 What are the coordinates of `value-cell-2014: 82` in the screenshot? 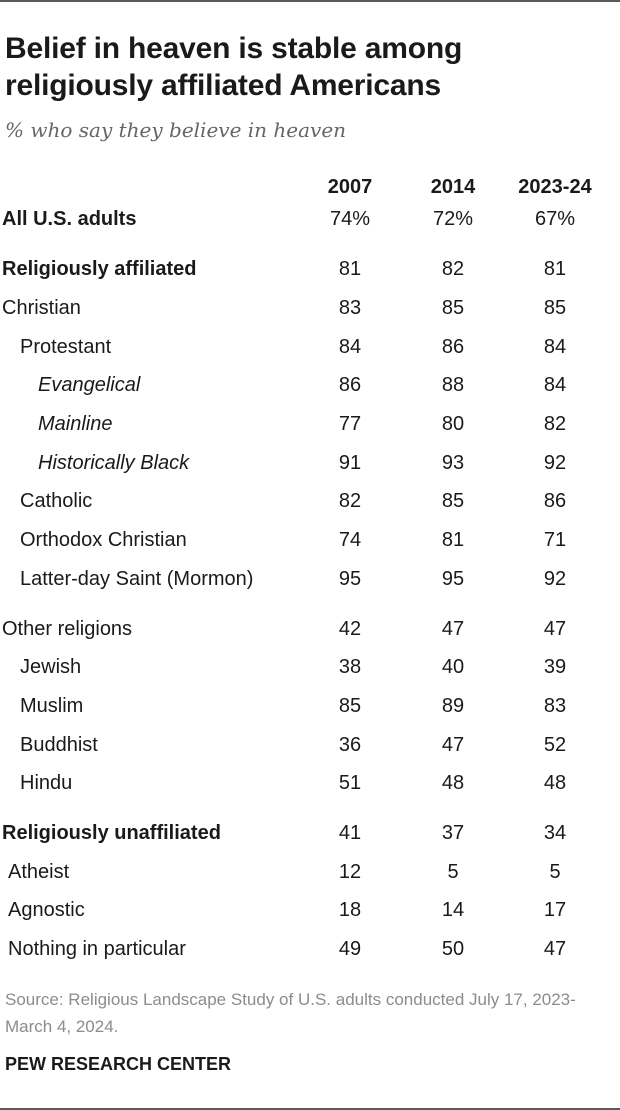 It's located at (453, 269).